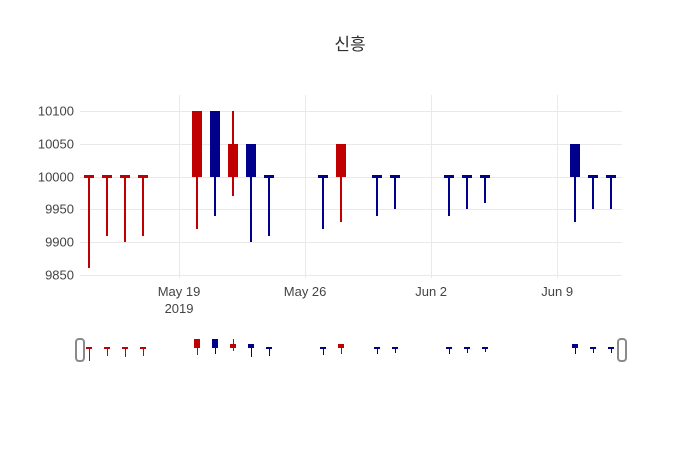 The height and width of the screenshot is (450, 700). Describe the element at coordinates (55, 177) in the screenshot. I see `y-tick-label: 10000` at that location.